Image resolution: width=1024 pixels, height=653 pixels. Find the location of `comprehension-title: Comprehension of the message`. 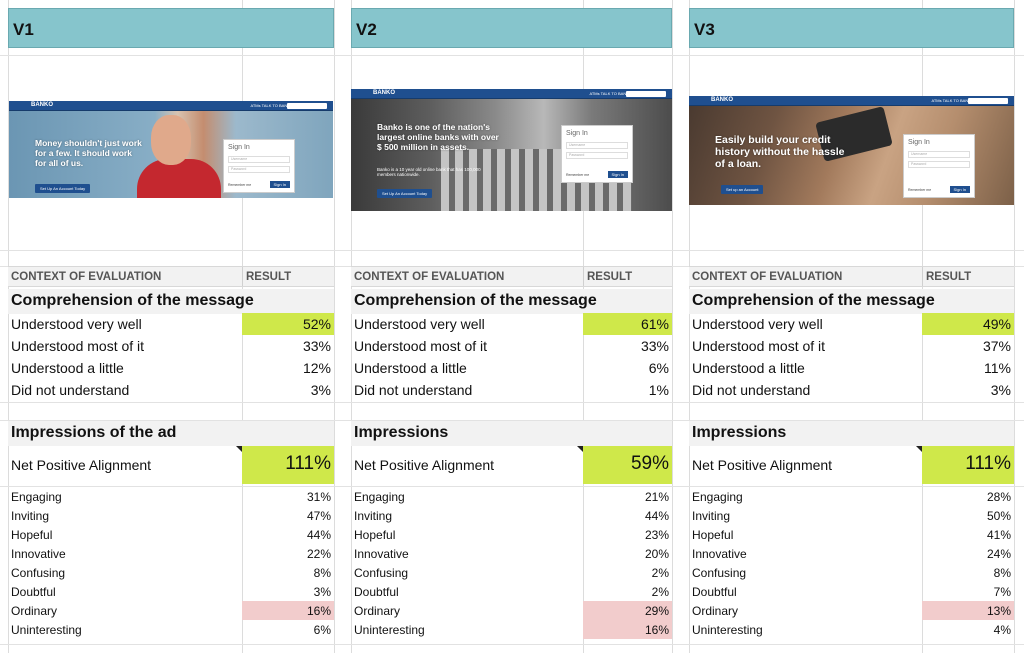

comprehension-title: Comprehension of the message is located at coordinates (851, 301).